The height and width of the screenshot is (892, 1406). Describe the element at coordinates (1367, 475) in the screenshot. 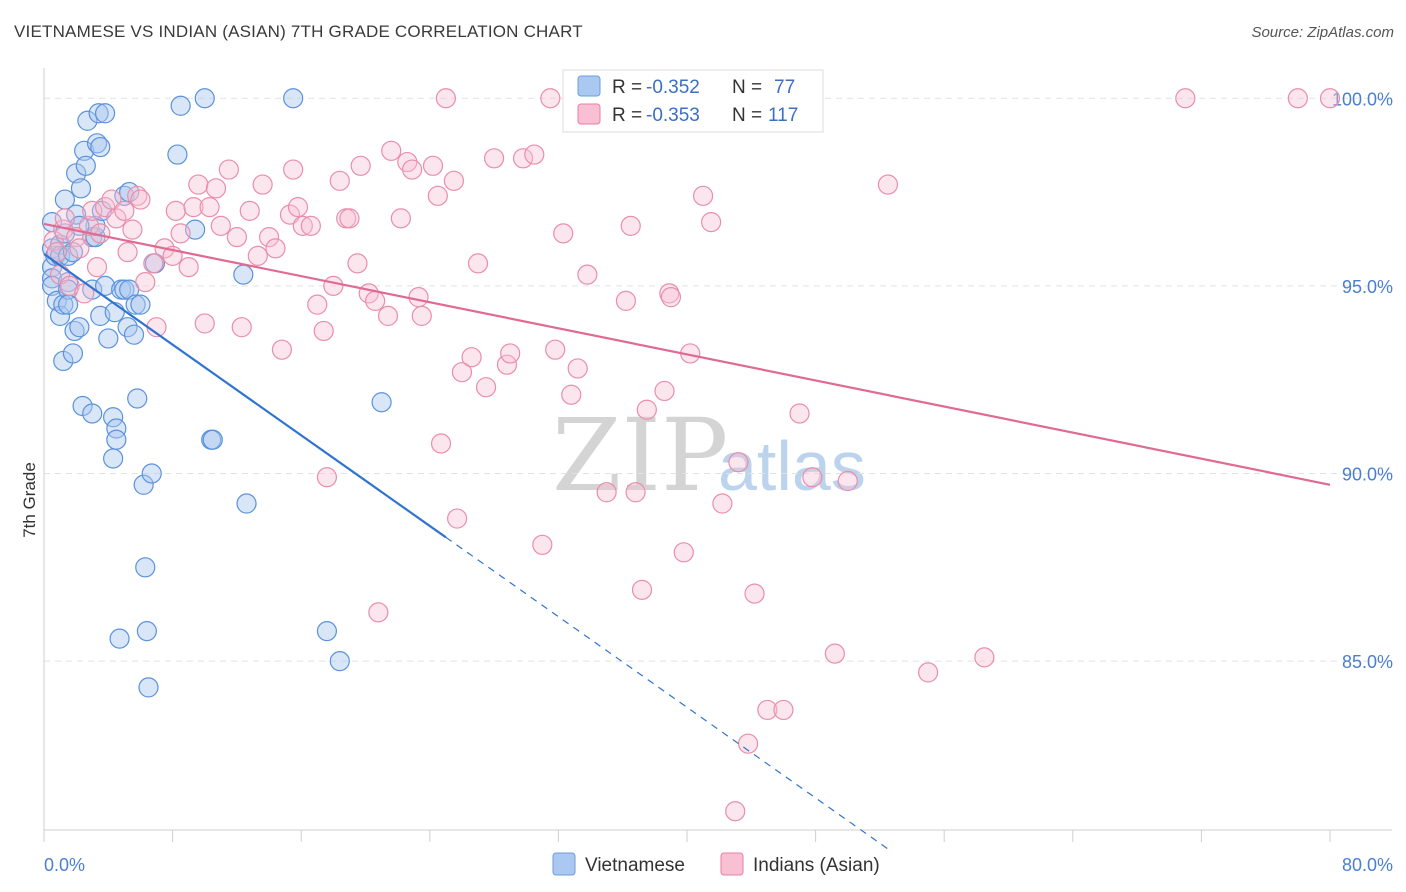

I see `y-tick-label: 90.0%` at that location.